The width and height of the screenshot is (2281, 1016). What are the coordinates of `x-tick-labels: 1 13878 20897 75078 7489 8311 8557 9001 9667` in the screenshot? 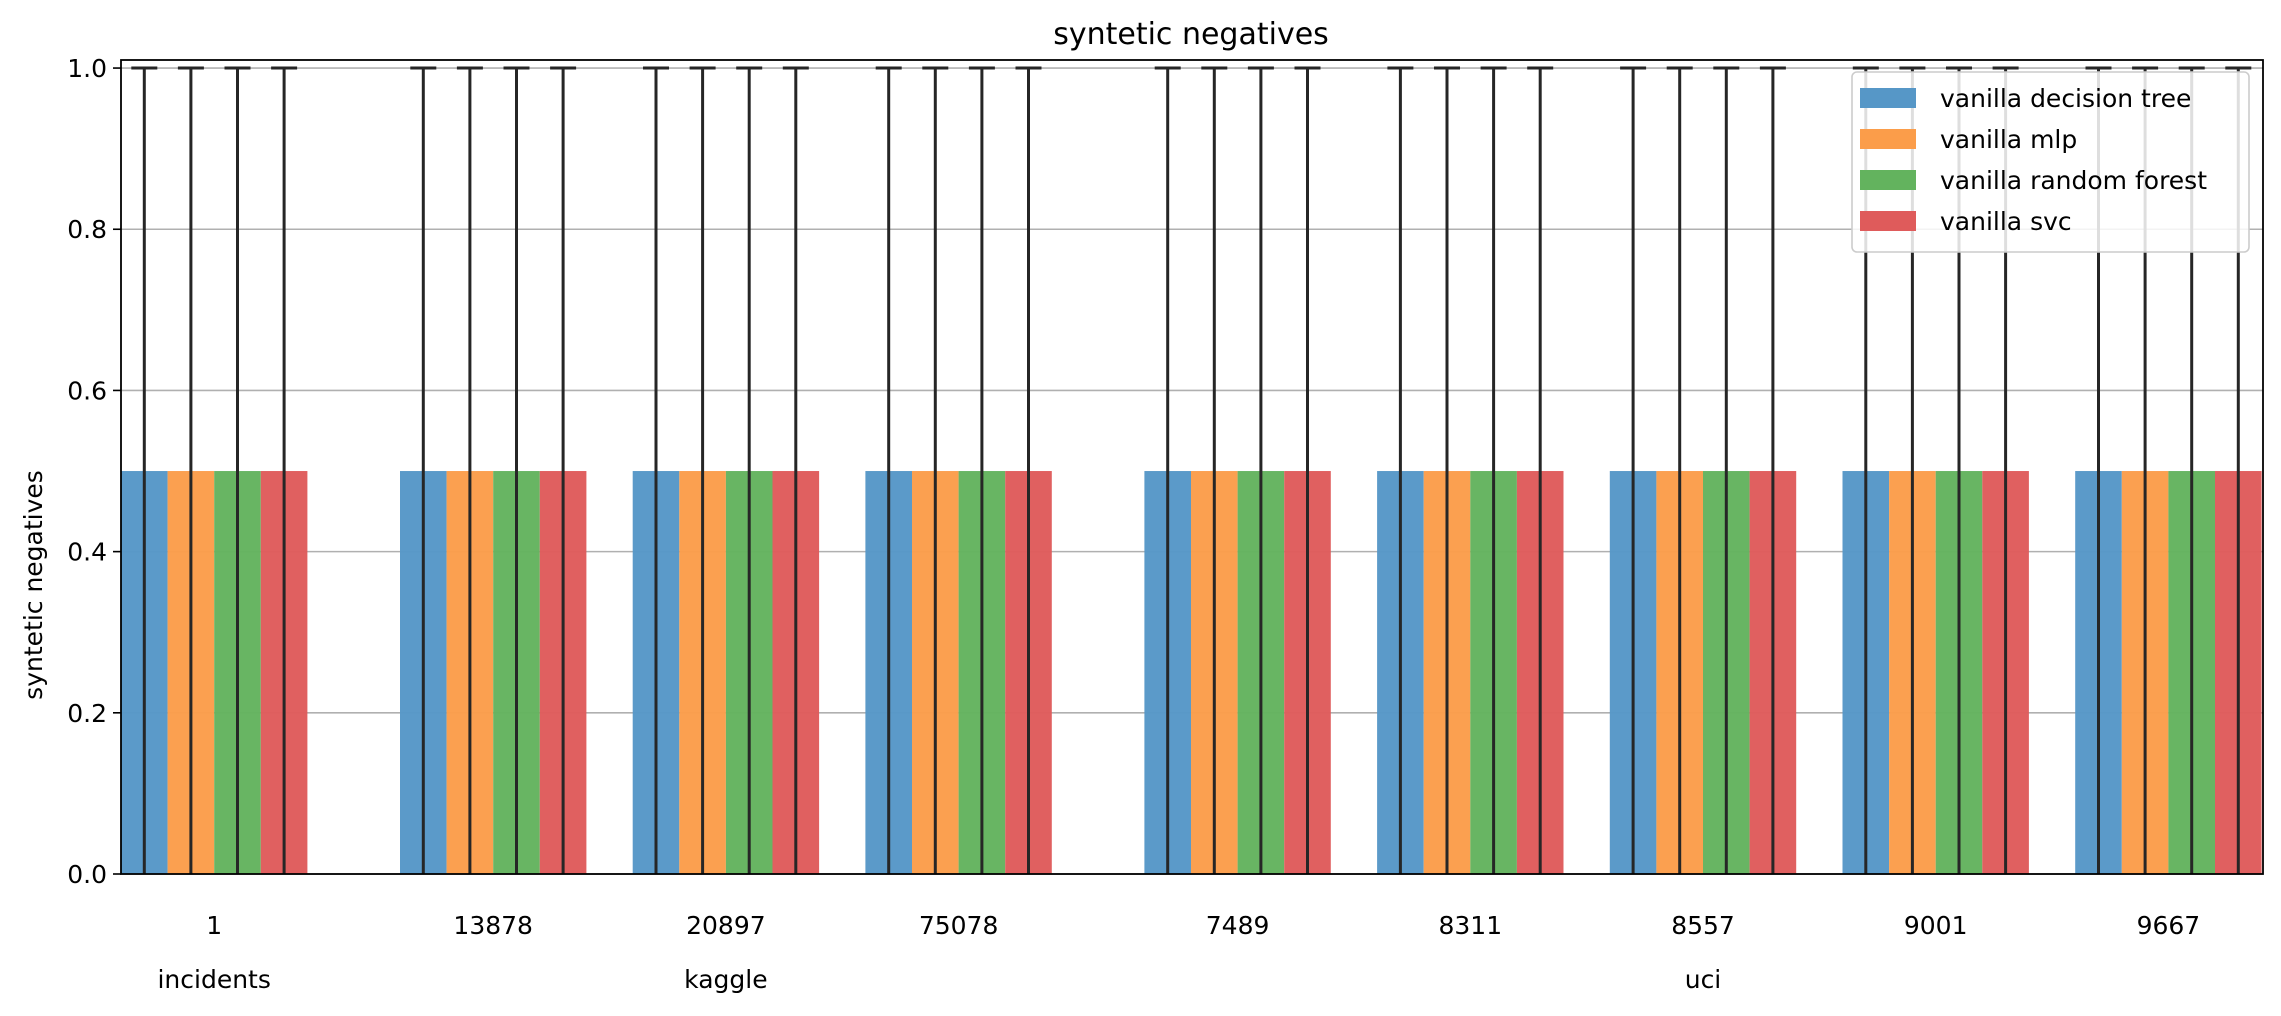 It's located at (1203, 925).